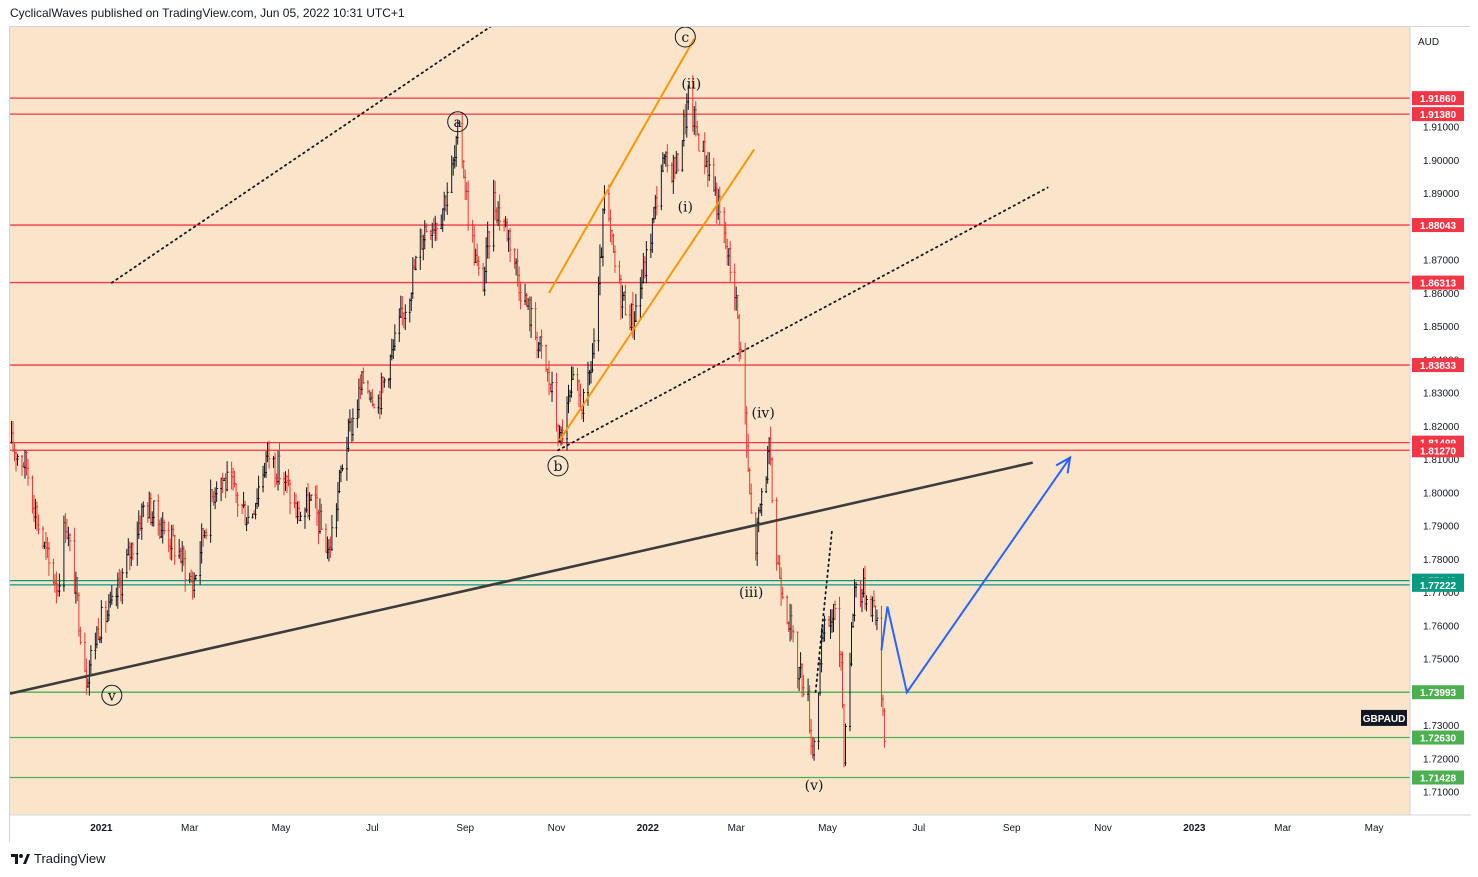  Describe the element at coordinates (1441, 261) in the screenshot. I see `price-tick-label: 1.87000` at that location.